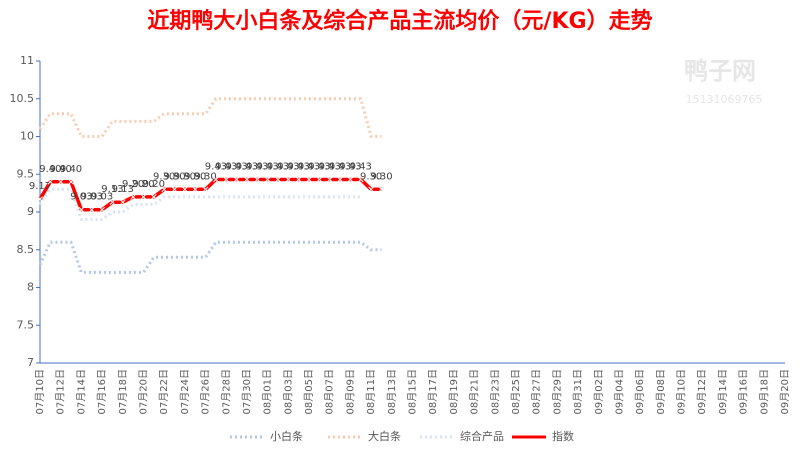 This screenshot has width=800, height=456. Describe the element at coordinates (578, 391) in the screenshot. I see `x-tick-label: 08月31日` at that location.